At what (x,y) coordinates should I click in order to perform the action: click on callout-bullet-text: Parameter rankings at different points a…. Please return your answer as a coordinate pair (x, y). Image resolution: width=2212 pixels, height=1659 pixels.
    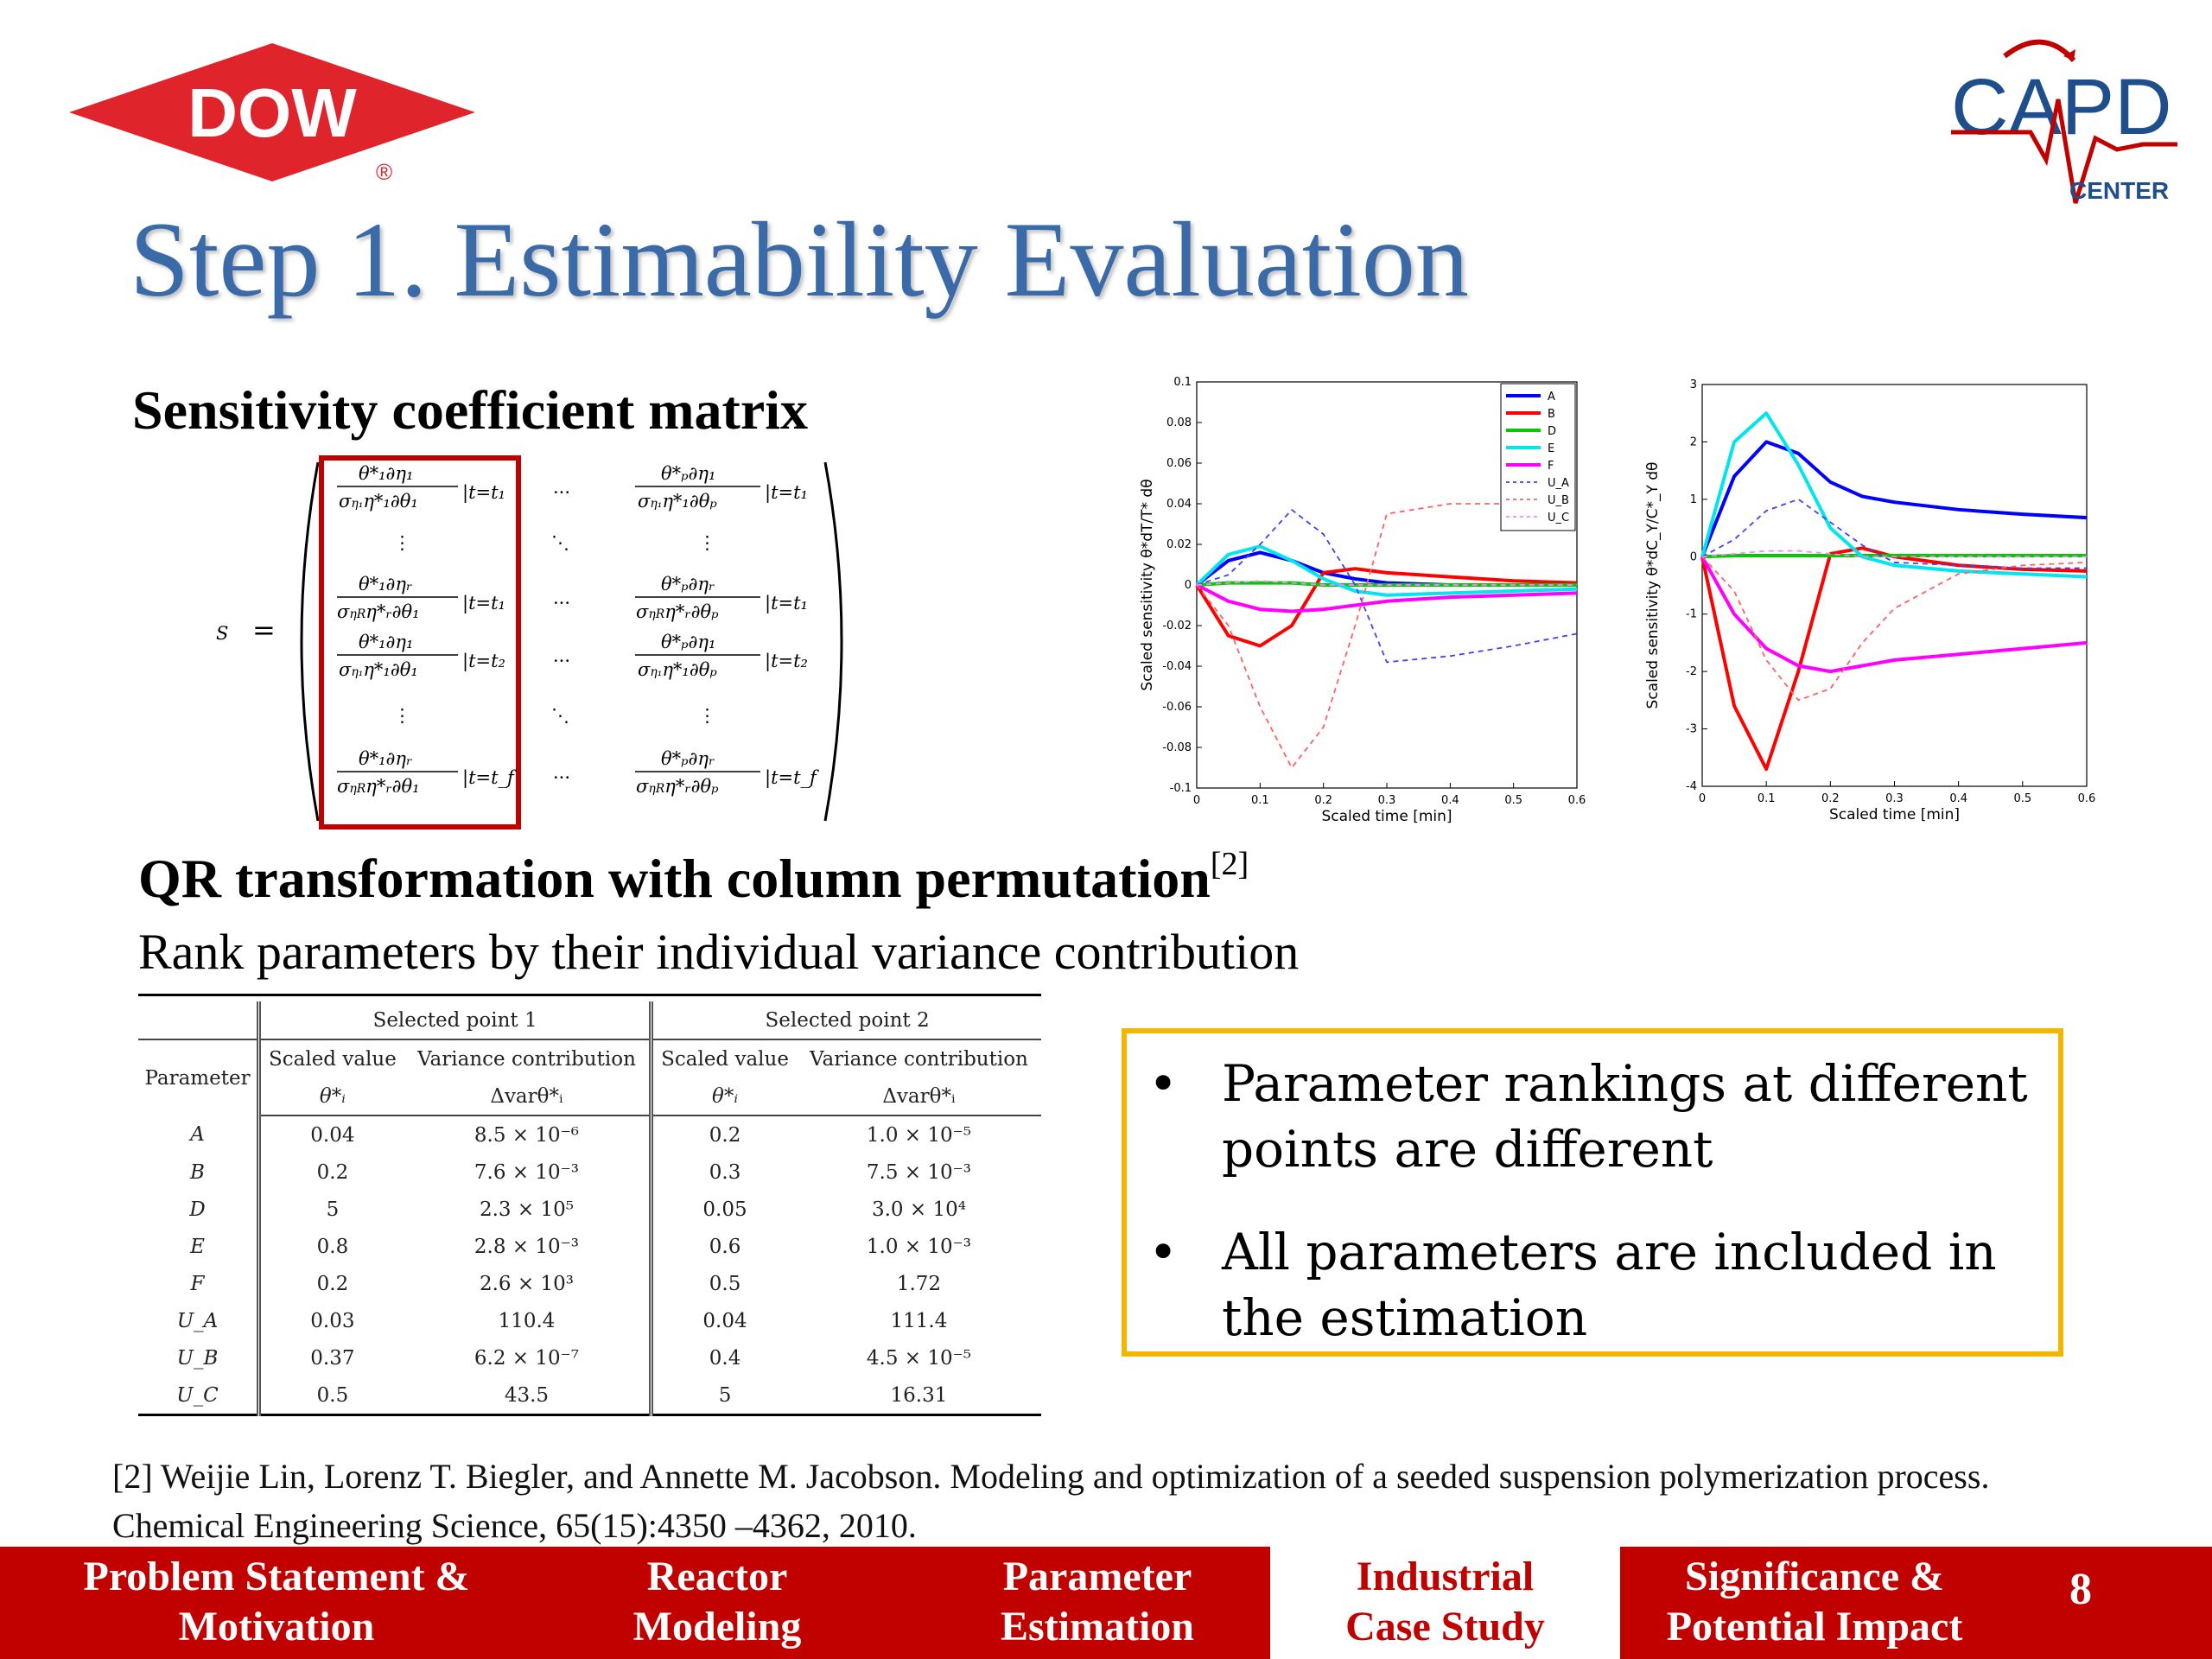
    Looking at the image, I should click on (1625, 1116).